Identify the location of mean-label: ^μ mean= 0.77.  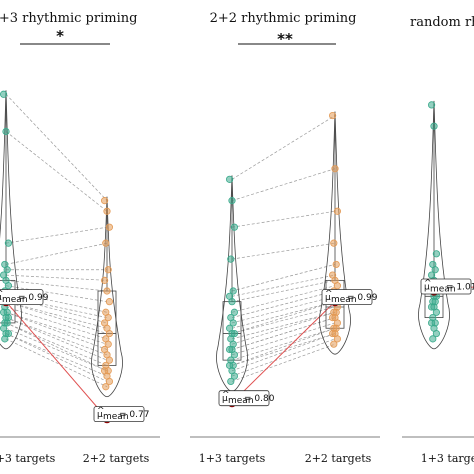
(121, 414).